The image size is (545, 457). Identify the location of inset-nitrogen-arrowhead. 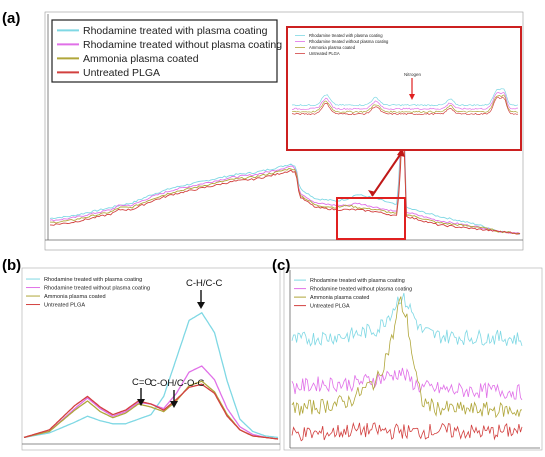
(412, 97).